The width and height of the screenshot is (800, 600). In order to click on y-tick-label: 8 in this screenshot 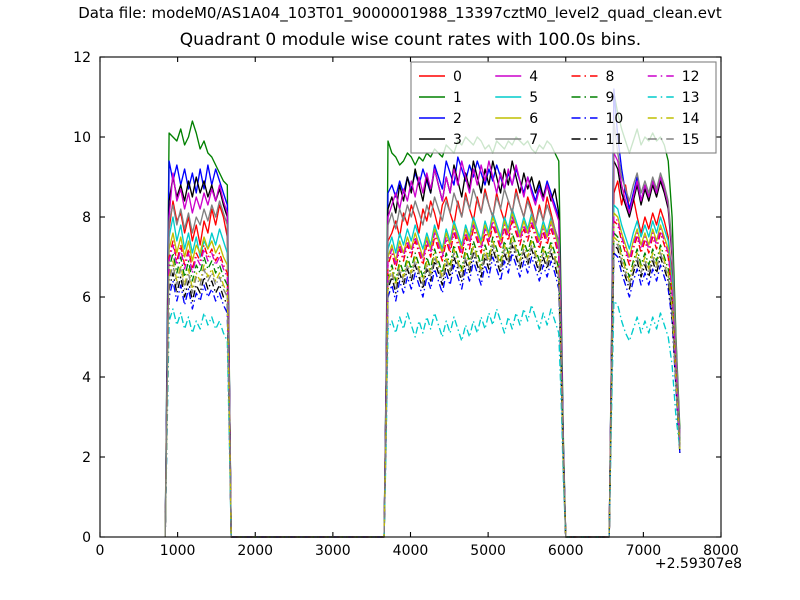, I will do `click(86, 218)`.